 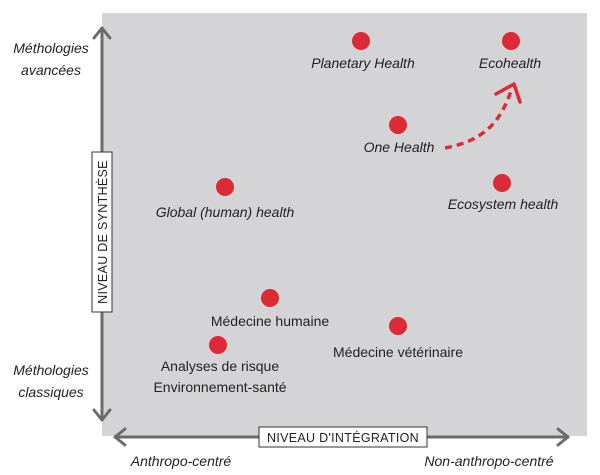 I want to click on x-right-label: Non-anthropo-centré, so click(x=488, y=461).